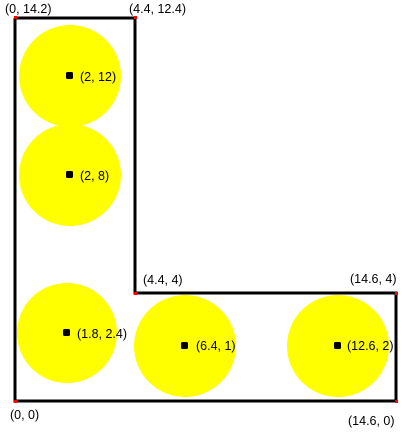 The image size is (402, 445). What do you see at coordinates (135, 293) in the screenshot?
I see `vertex-marker-inner-corner` at bounding box center [135, 293].